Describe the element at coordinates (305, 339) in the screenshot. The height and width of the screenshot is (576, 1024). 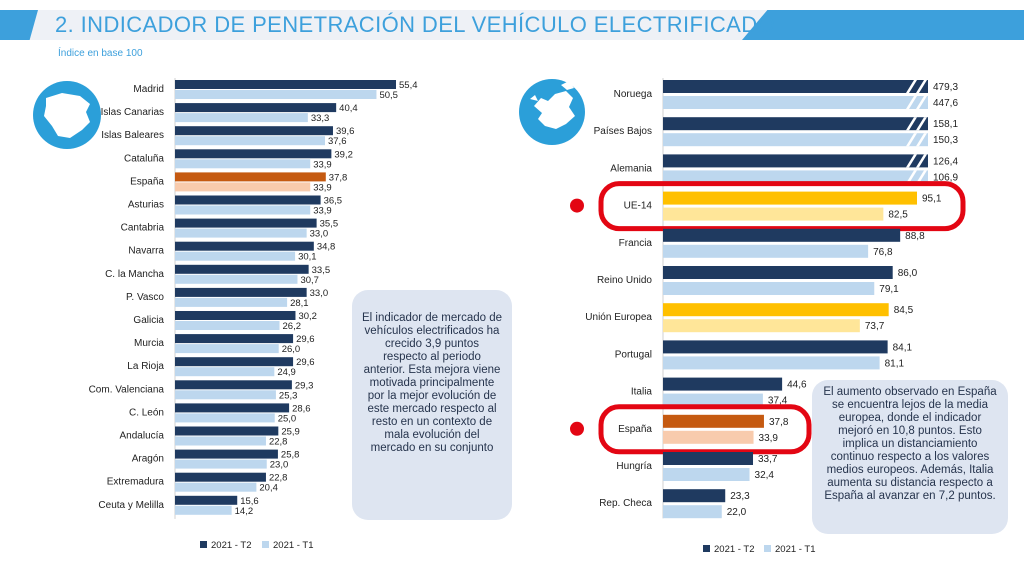
I see `value-label-t2-murcia: 29,6` at that location.